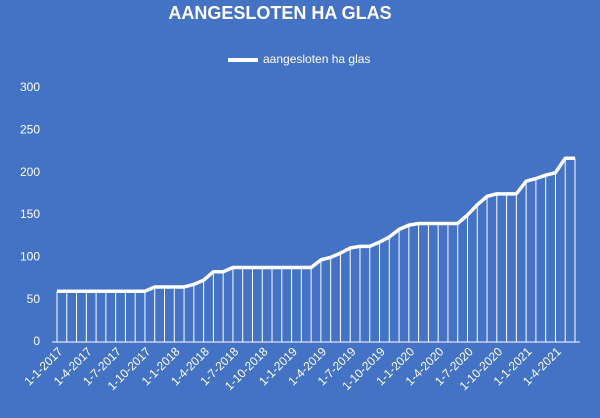 The width and height of the screenshot is (600, 418). I want to click on legend-label: aangesloten ha glas, so click(316, 59).